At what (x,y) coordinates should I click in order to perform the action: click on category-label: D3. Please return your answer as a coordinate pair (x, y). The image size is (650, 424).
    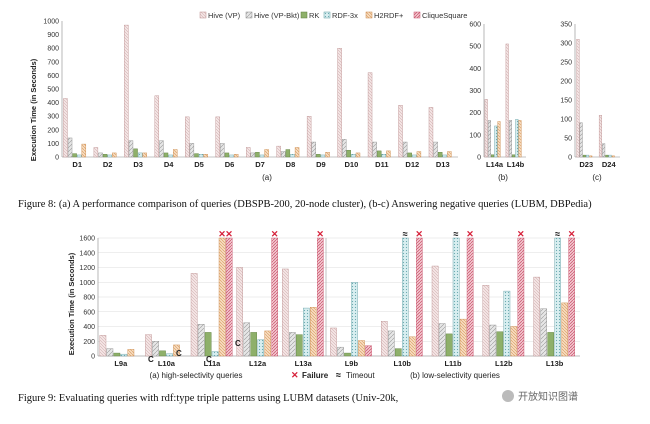
    Looking at the image, I should click on (138, 164).